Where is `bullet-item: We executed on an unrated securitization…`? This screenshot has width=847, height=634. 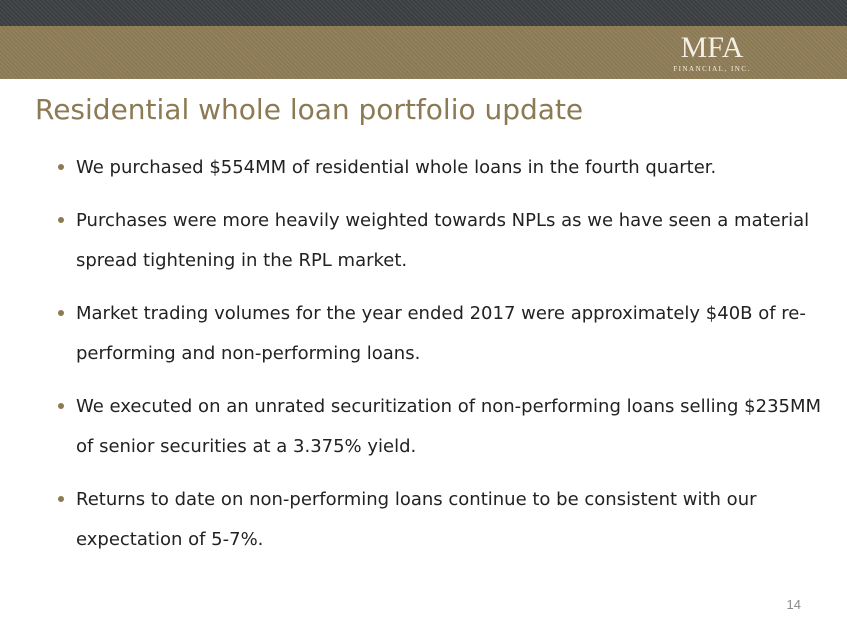
bullet-item: We executed on an unrated securitization… is located at coordinates (440, 427).